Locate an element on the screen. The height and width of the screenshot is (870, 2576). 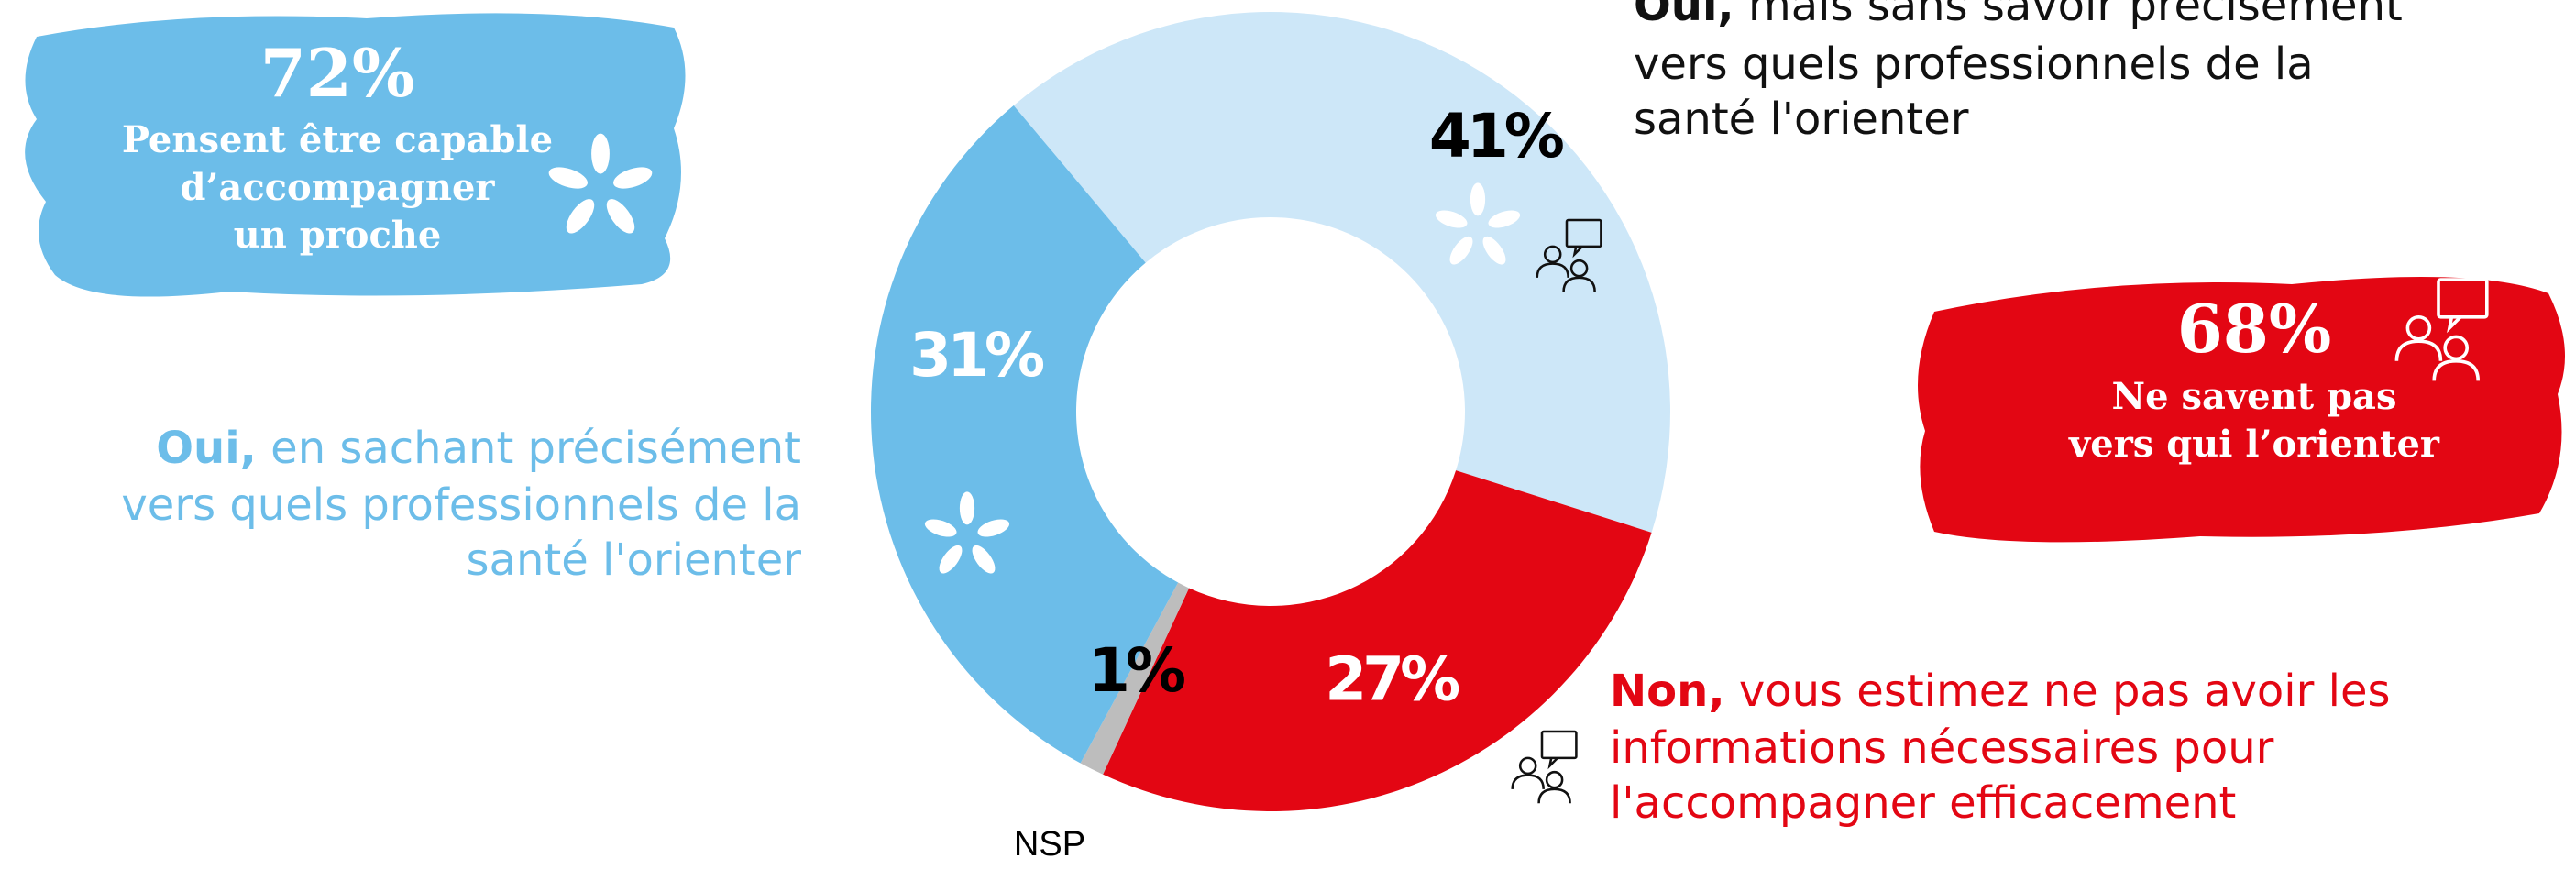
annotation: Oui, mais sans savoir précisément is located at coordinates (2018, 15).